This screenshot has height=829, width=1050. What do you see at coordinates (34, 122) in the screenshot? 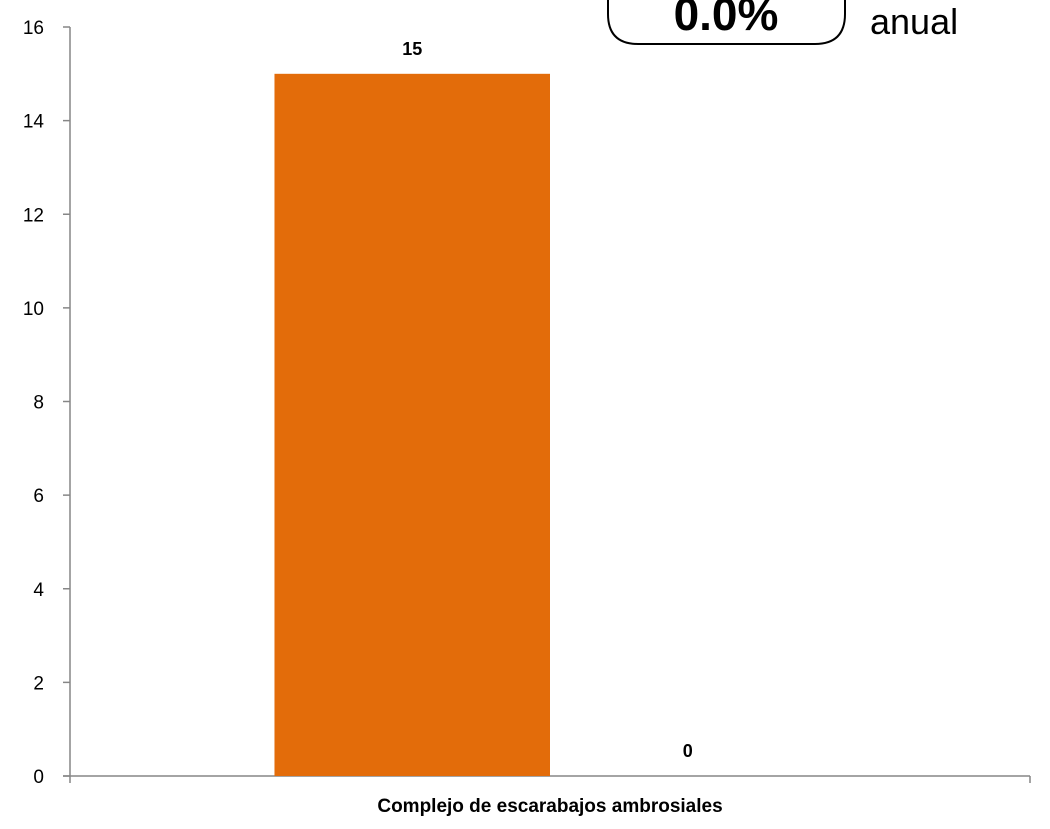
I see `y-tick-label: 14` at bounding box center [34, 122].